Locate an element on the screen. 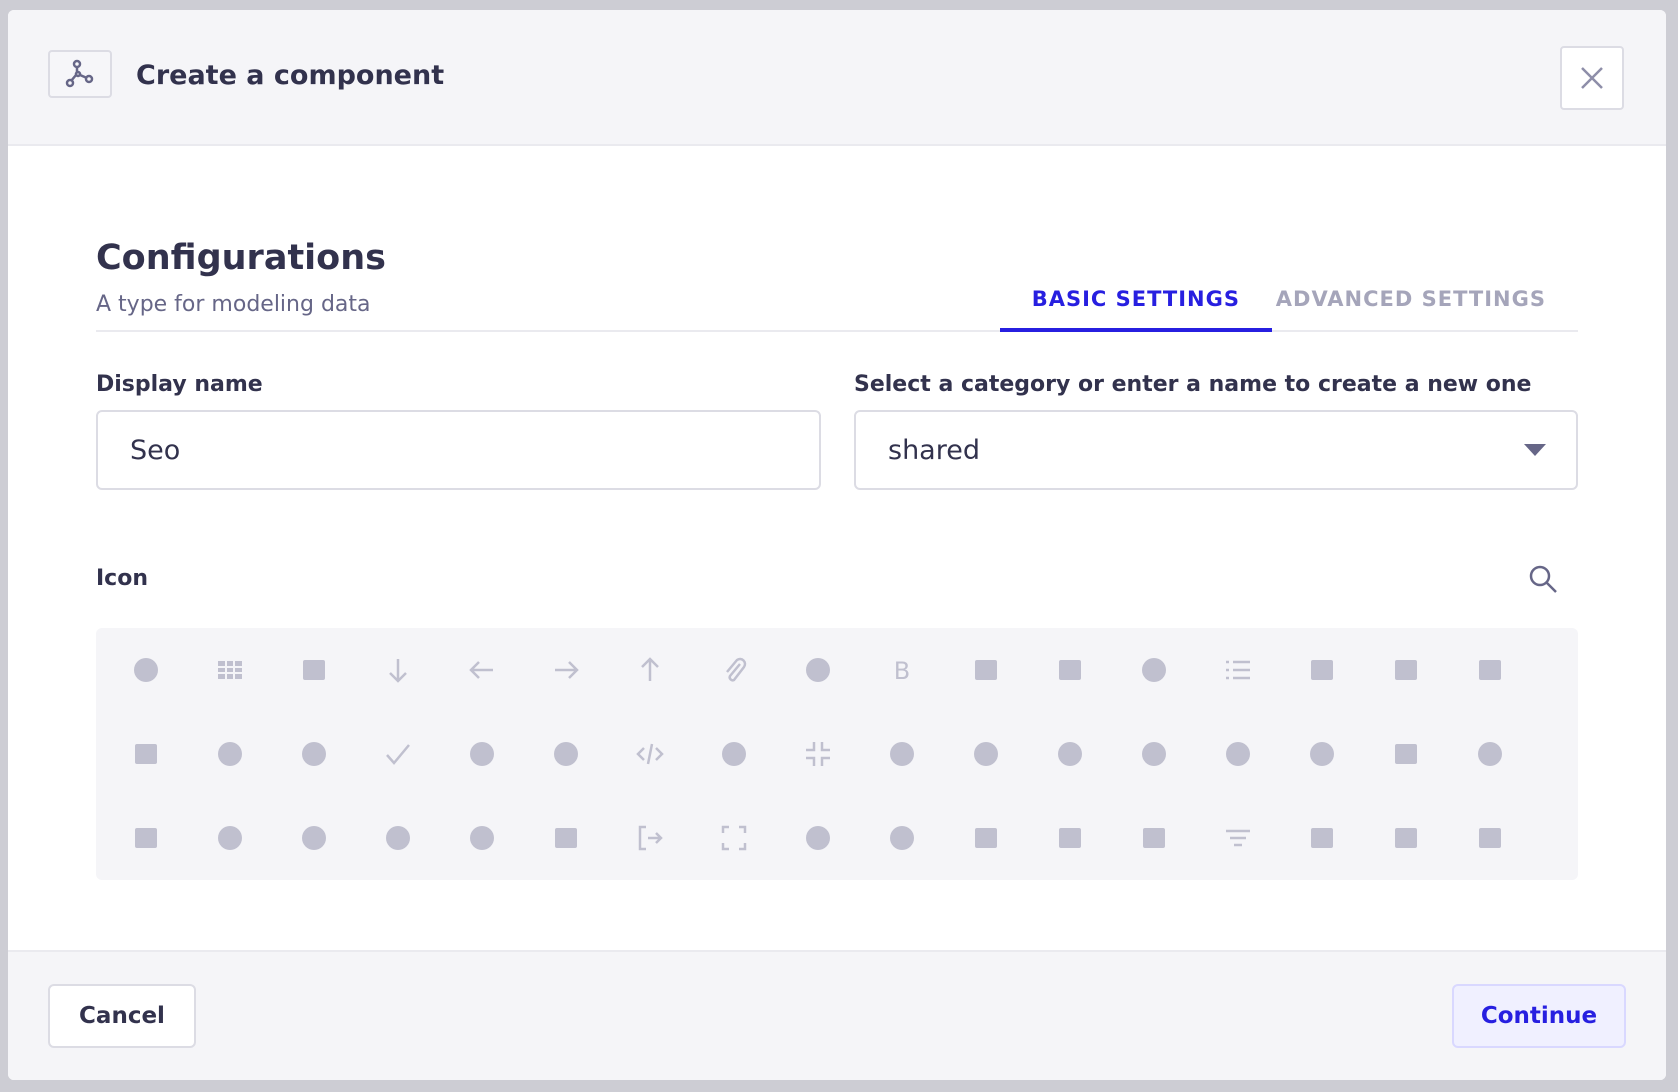 Image resolution: width=1678 pixels, height=1092 pixels. icon-option-stethoscope is located at coordinates (230, 838).